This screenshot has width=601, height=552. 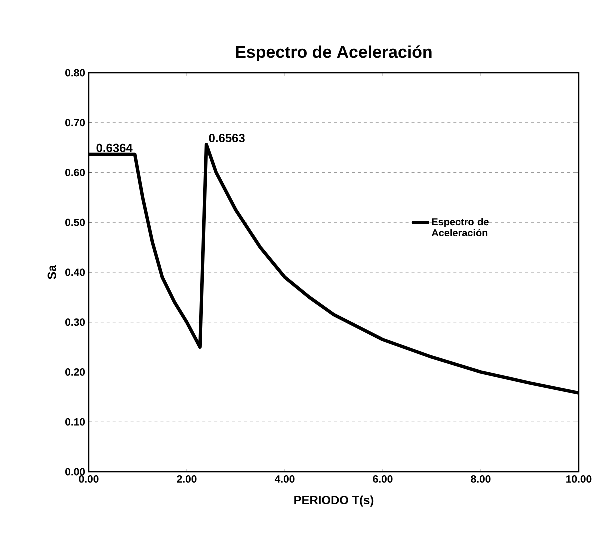 I want to click on y-tick-label: 0.40, so click(x=76, y=272).